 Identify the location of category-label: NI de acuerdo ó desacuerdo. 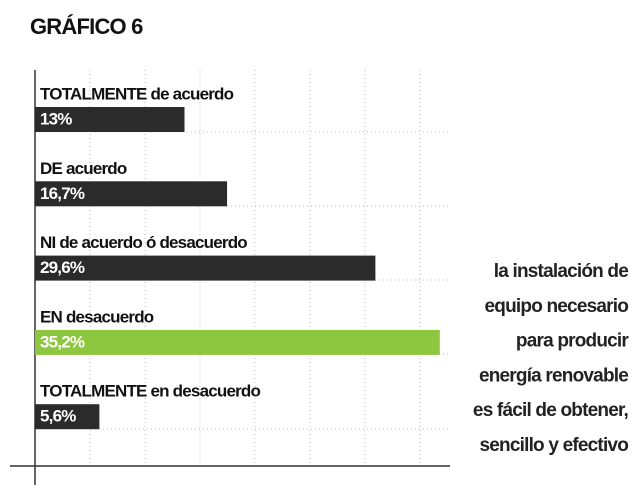
(143, 242).